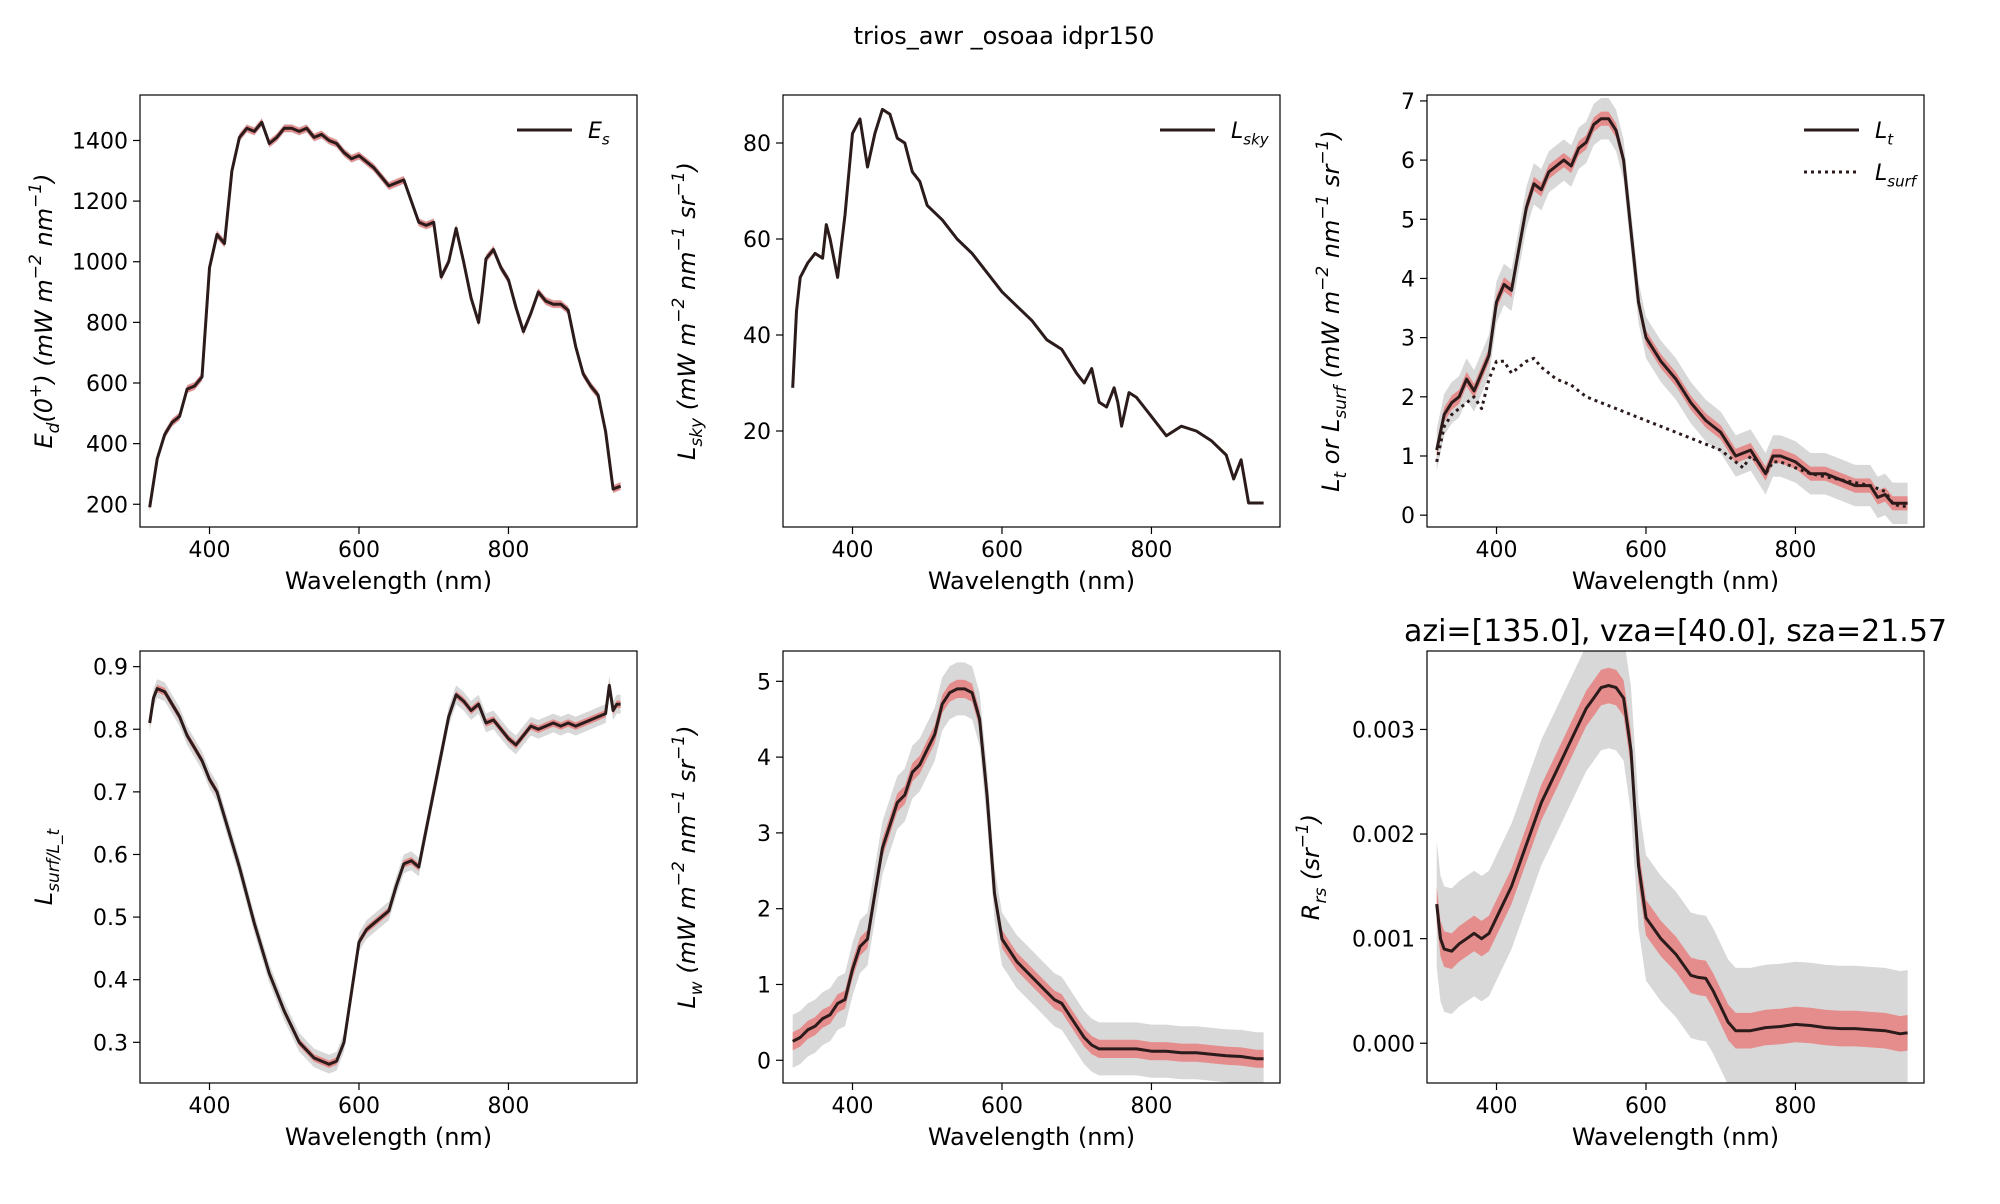 This screenshot has width=2000, height=1204. I want to click on y-tick-label: 0.7, so click(110, 793).